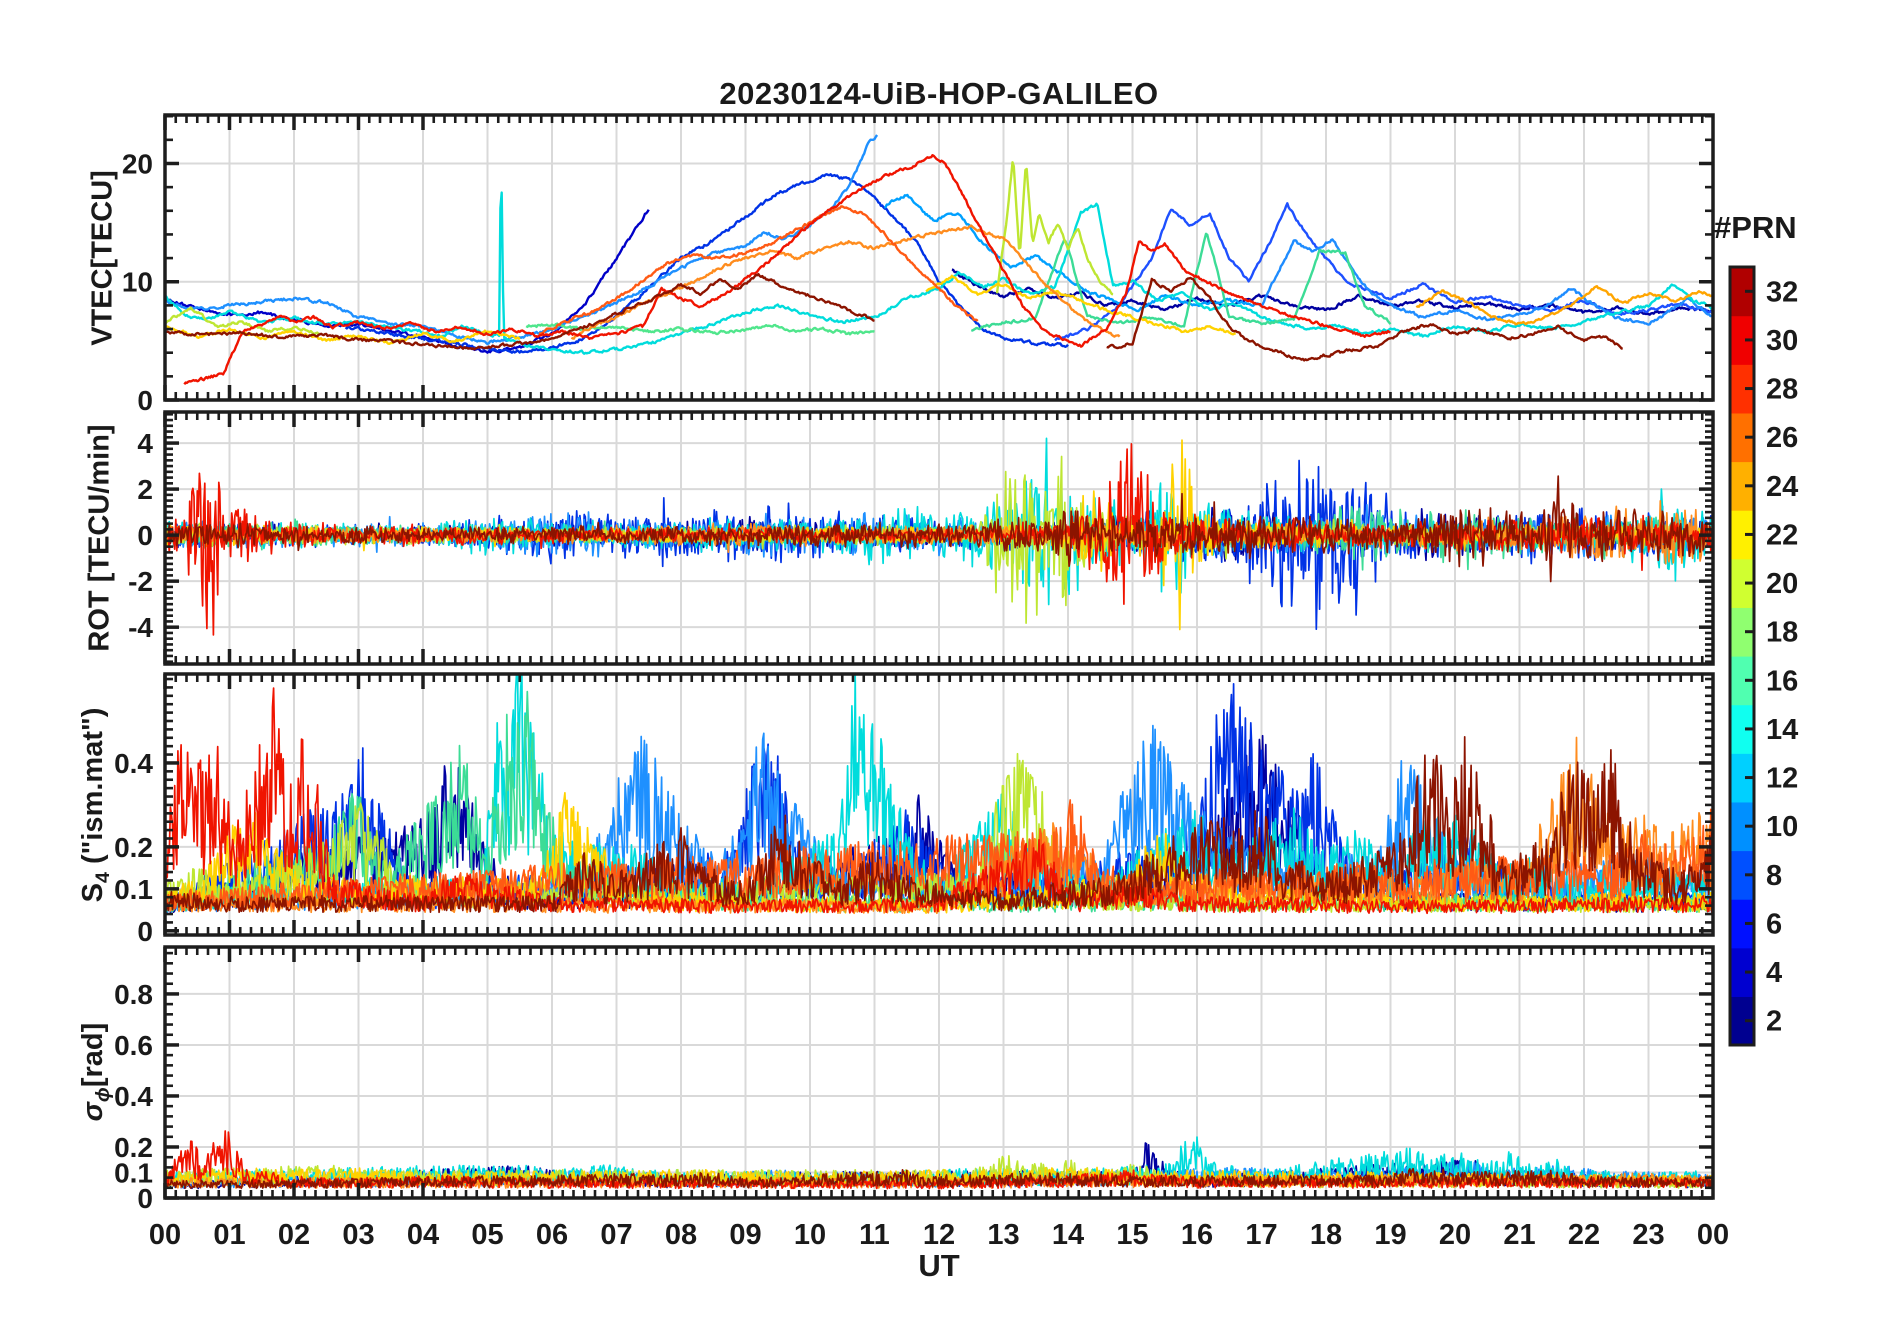  Describe the element at coordinates (745, 1235) in the screenshot. I see `svg-text: 09` at that location.